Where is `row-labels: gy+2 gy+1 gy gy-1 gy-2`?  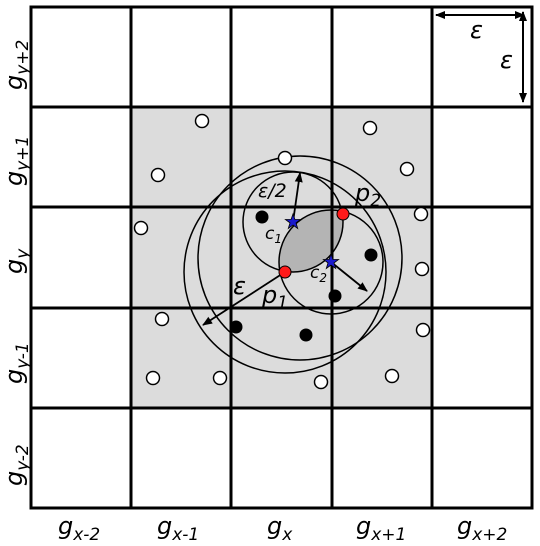 row-labels: gy+2 gy+1 gy gy-1 gy-2 is located at coordinates (16, 263).